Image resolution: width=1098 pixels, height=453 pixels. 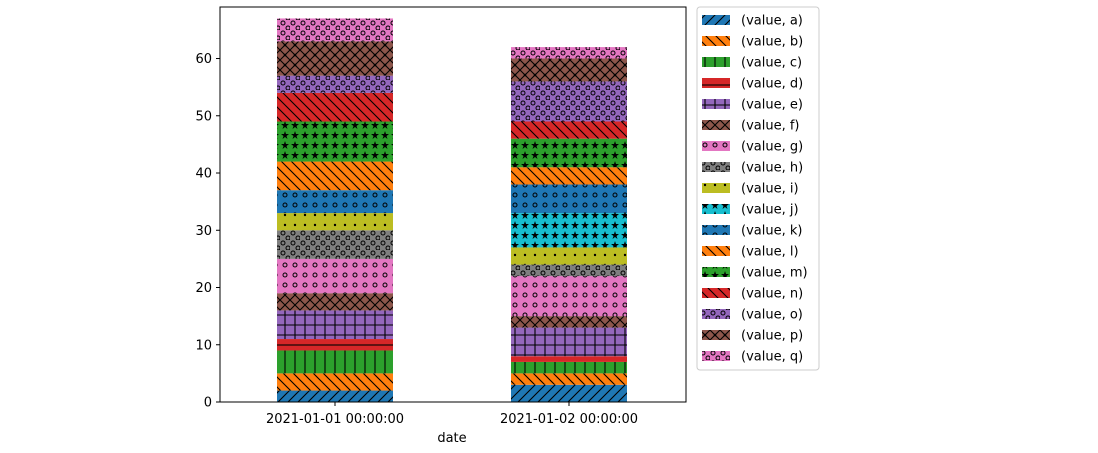 What do you see at coordinates (203, 174) in the screenshot?
I see `y-tick-label: 40` at bounding box center [203, 174].